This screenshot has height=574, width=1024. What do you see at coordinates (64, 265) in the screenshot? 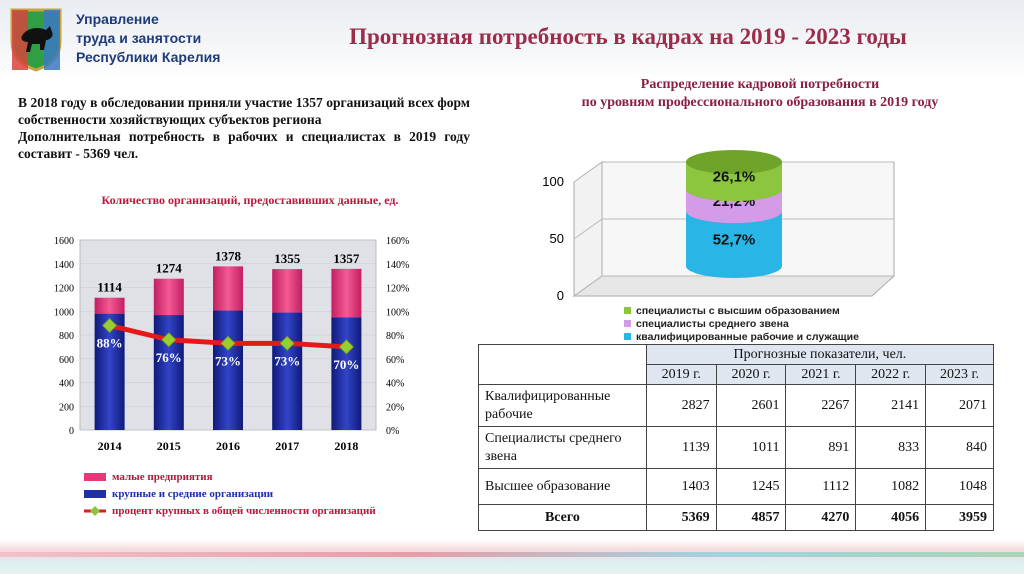
I see `y-tick-label: 1400` at bounding box center [64, 265].